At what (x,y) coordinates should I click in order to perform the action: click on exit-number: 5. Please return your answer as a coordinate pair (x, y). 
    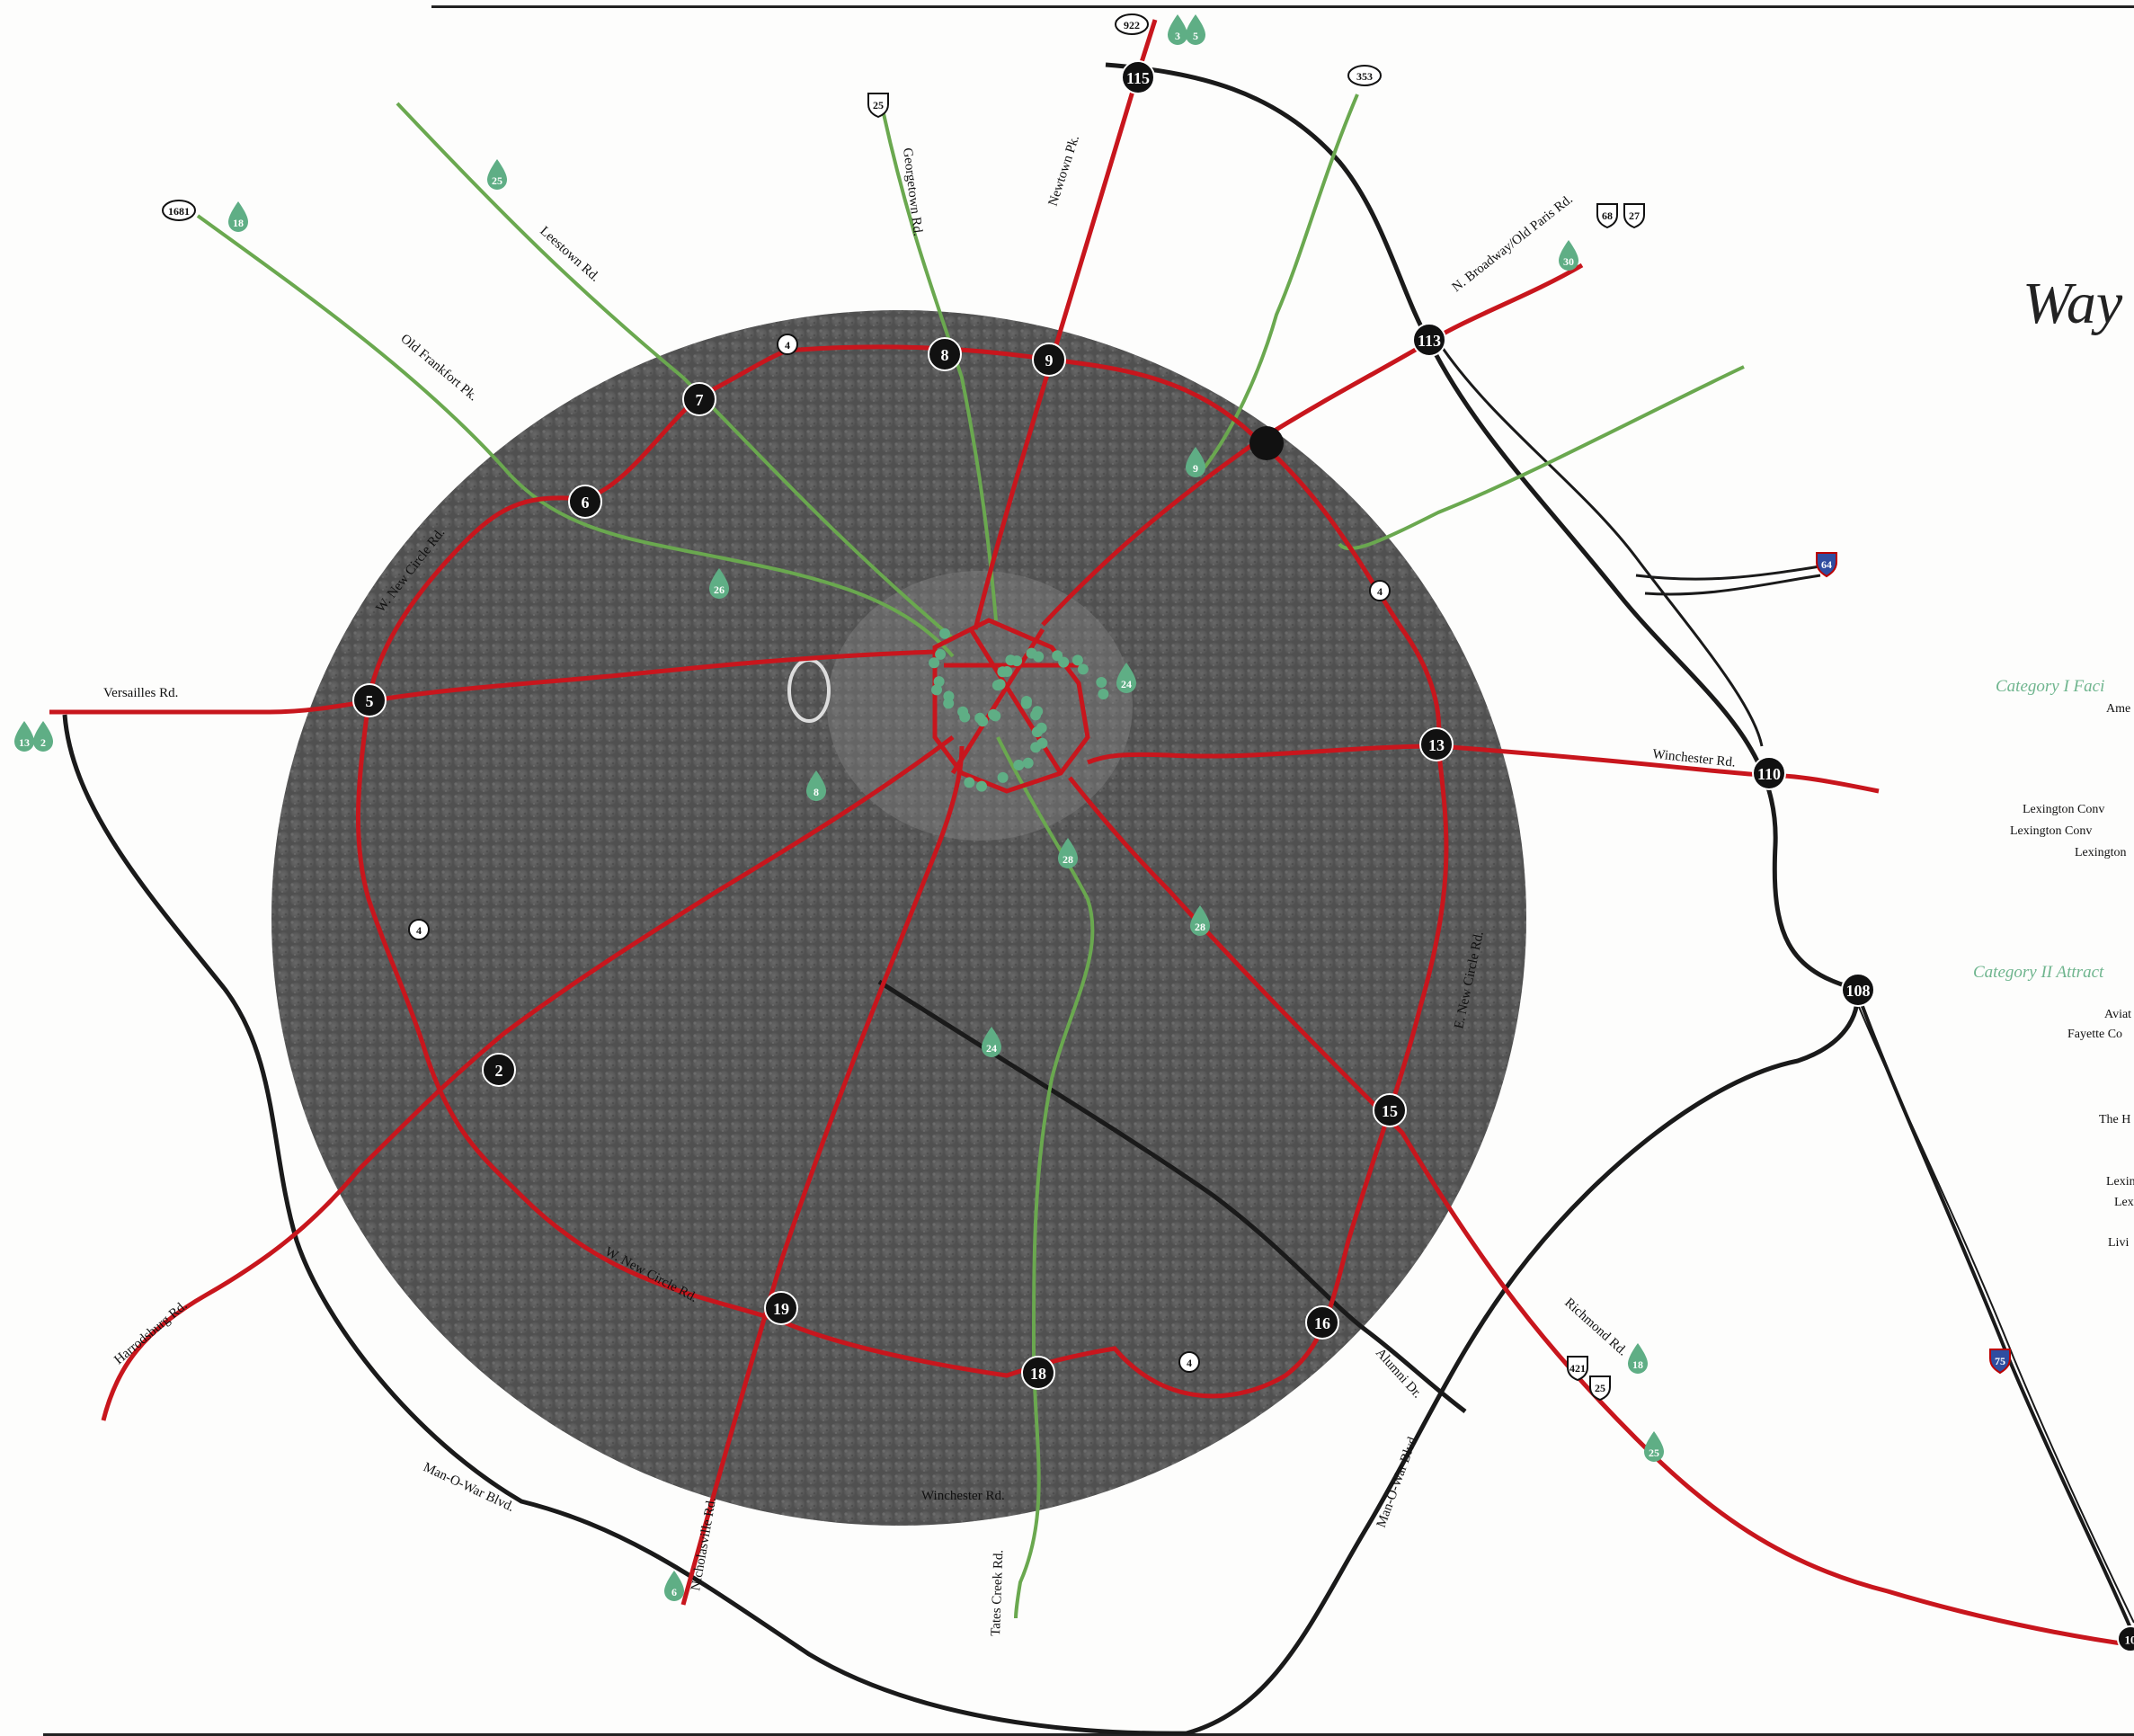
    Looking at the image, I should click on (370, 701).